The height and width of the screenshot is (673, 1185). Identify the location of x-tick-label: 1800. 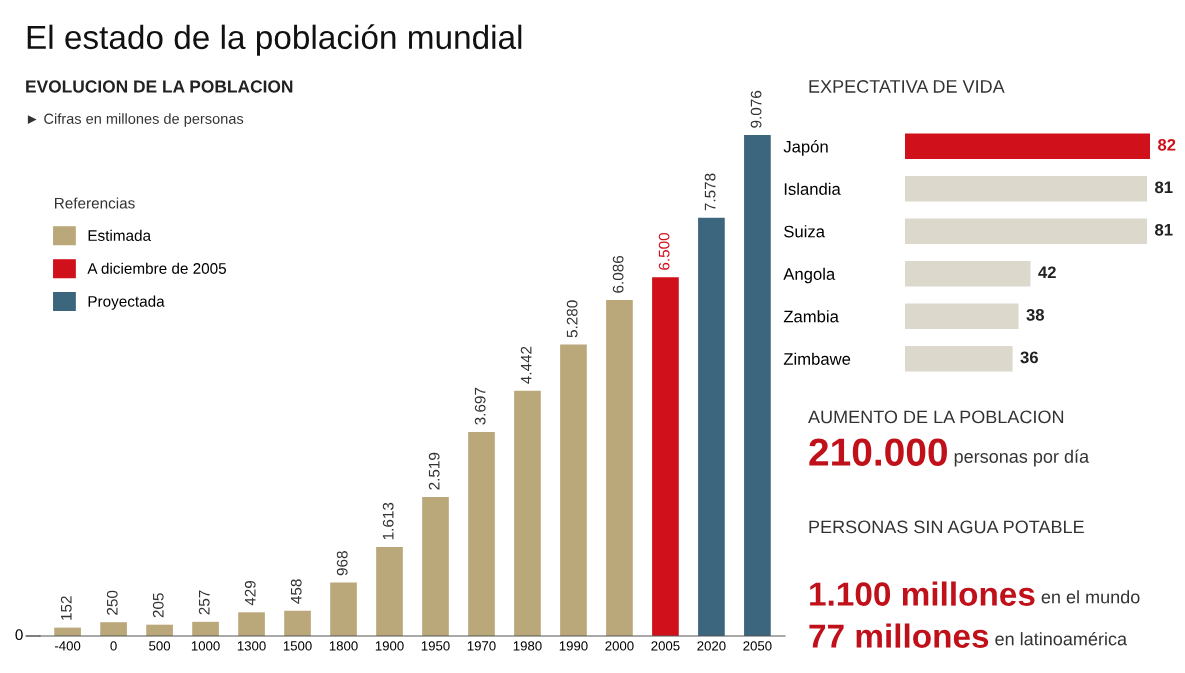
(343, 646).